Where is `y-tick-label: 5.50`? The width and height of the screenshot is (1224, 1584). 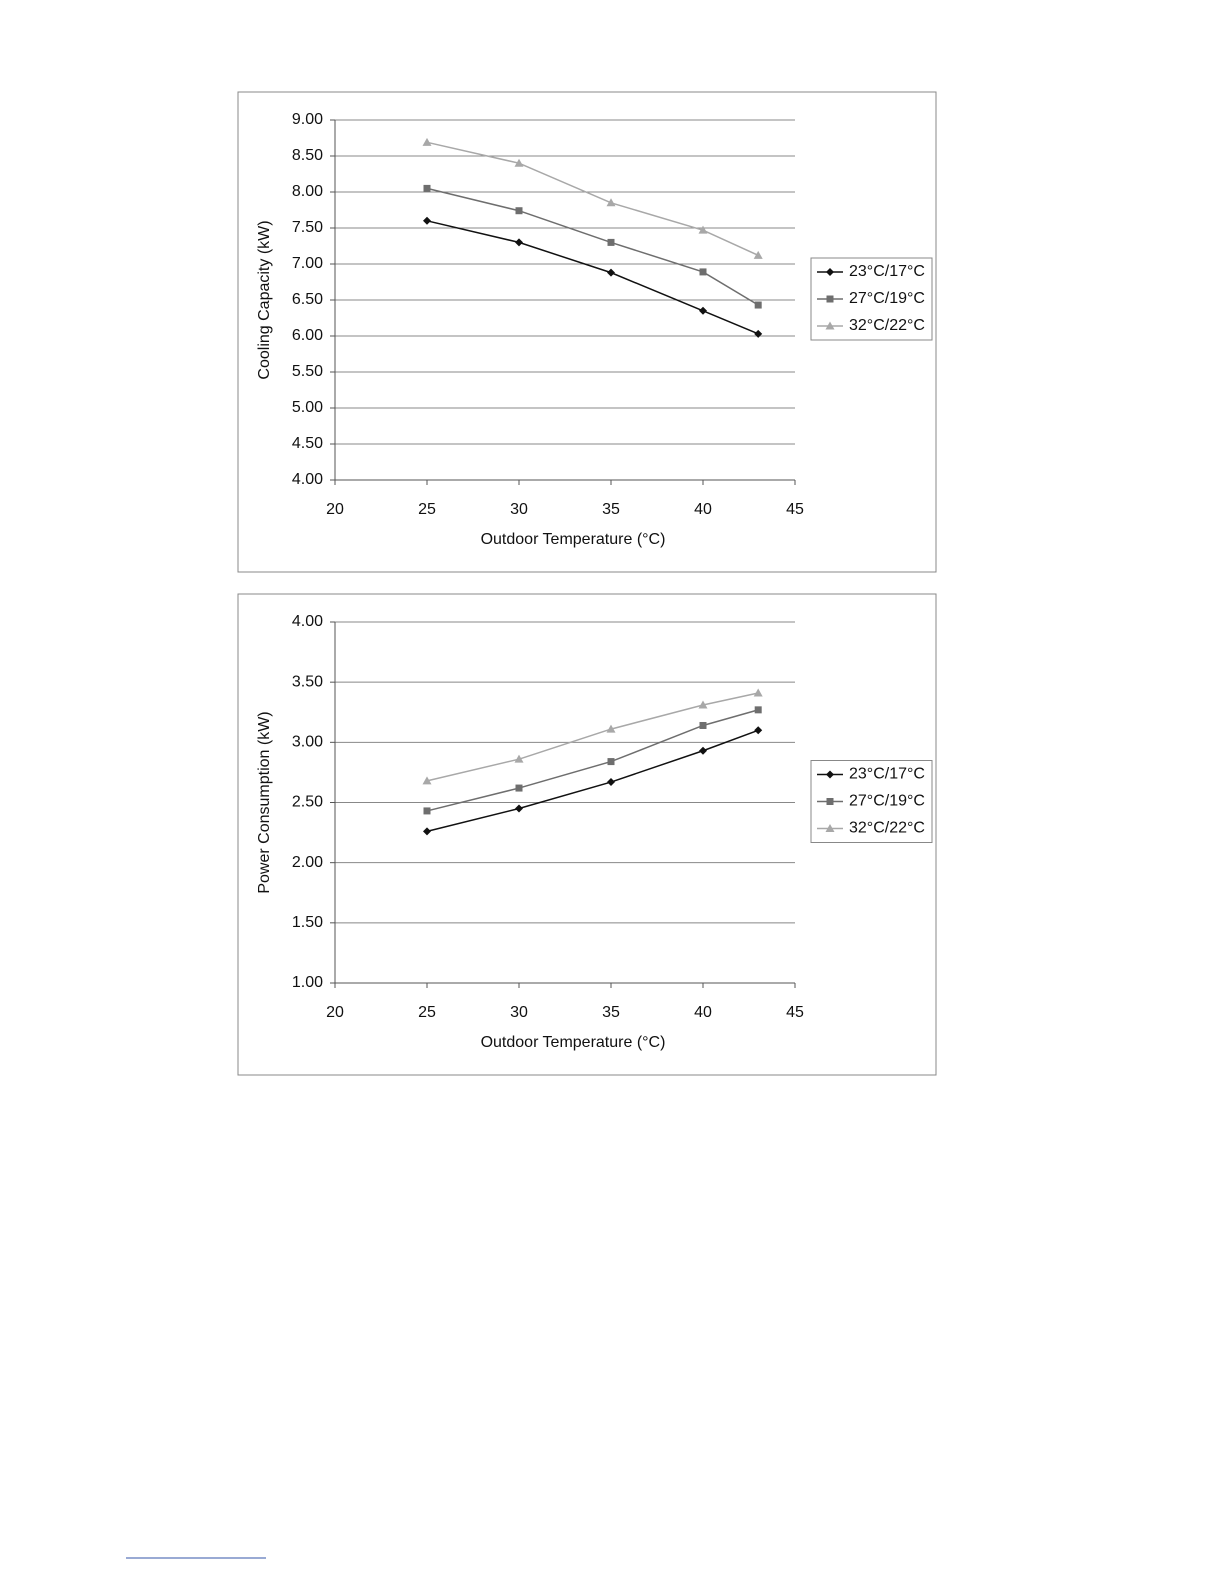
y-tick-label: 5.50 is located at coordinates (307, 371).